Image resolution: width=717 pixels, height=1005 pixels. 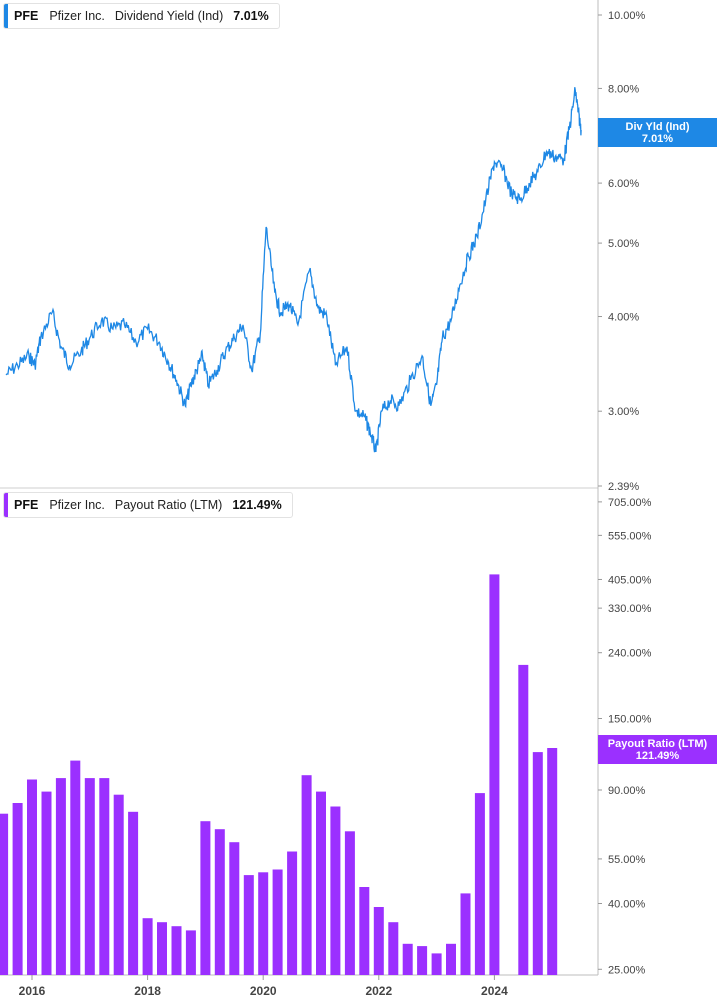 What do you see at coordinates (657, 127) in the screenshot?
I see `tag-label: Div Yld (Ind)` at bounding box center [657, 127].